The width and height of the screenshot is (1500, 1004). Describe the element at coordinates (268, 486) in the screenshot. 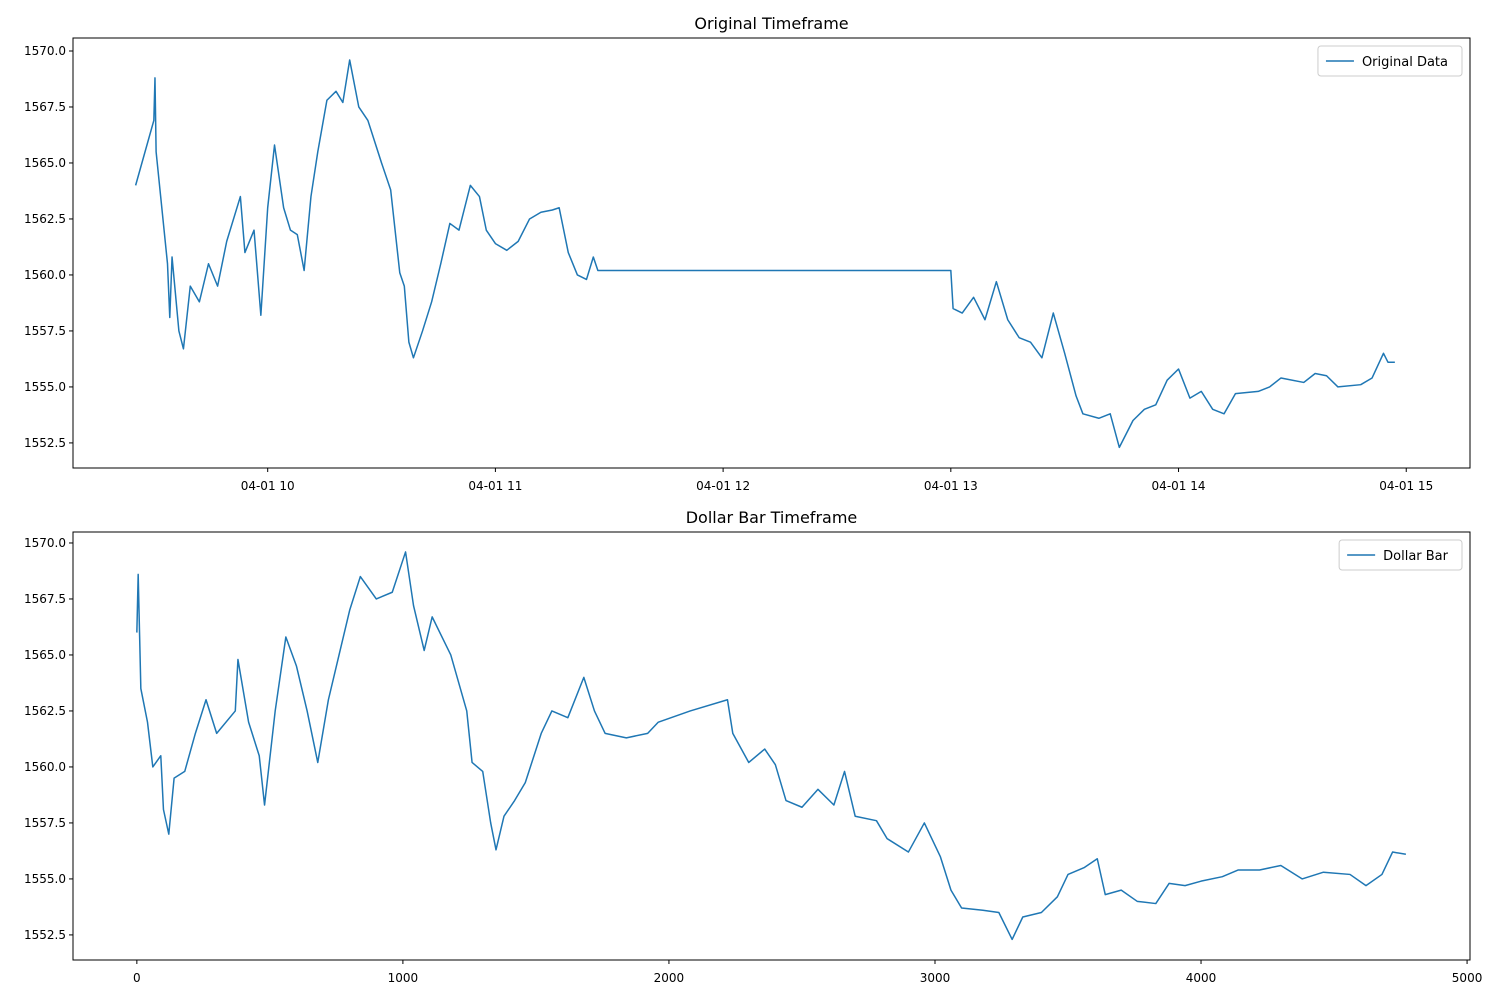

I see `x-tick-label: 04-01 10` at that location.